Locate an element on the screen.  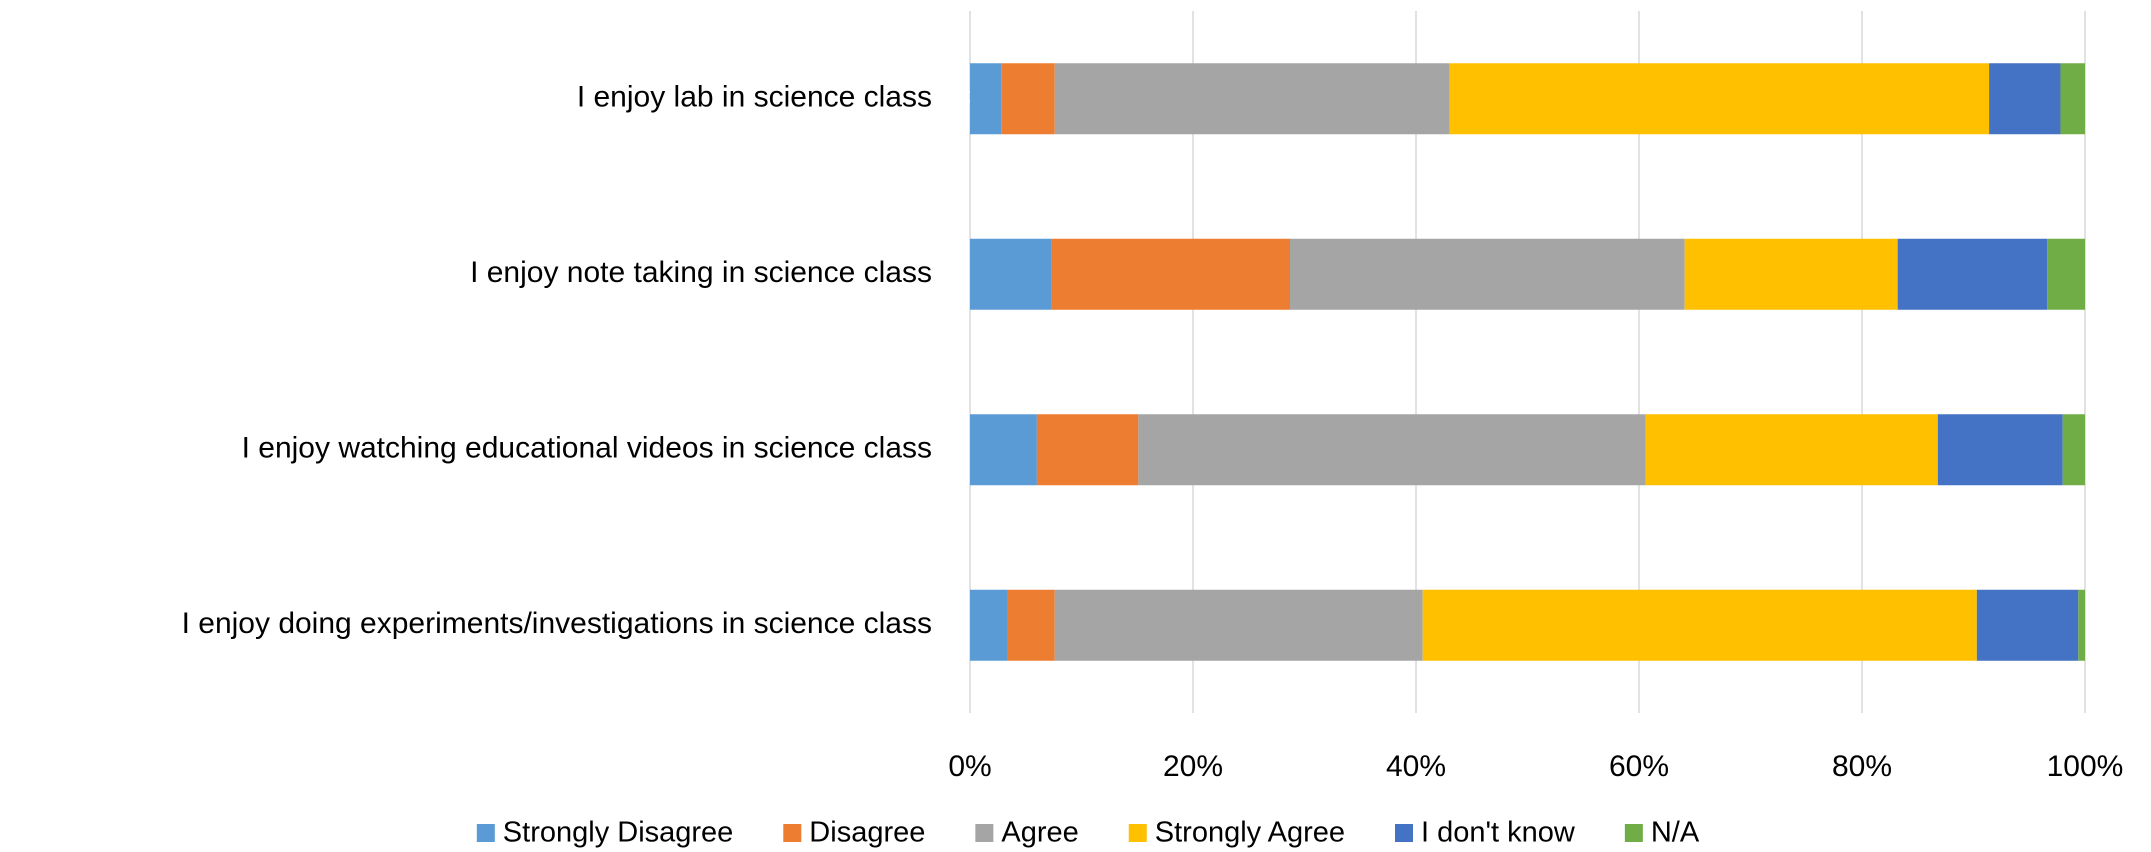
legend-label: Disagree is located at coordinates (867, 833).